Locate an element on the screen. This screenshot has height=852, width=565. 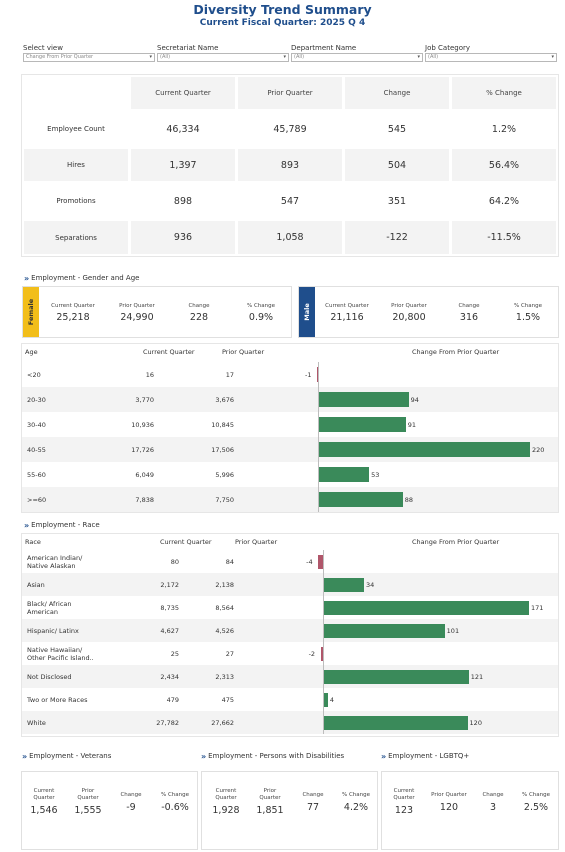
race-zero-axis is located at coordinates (323, 642).